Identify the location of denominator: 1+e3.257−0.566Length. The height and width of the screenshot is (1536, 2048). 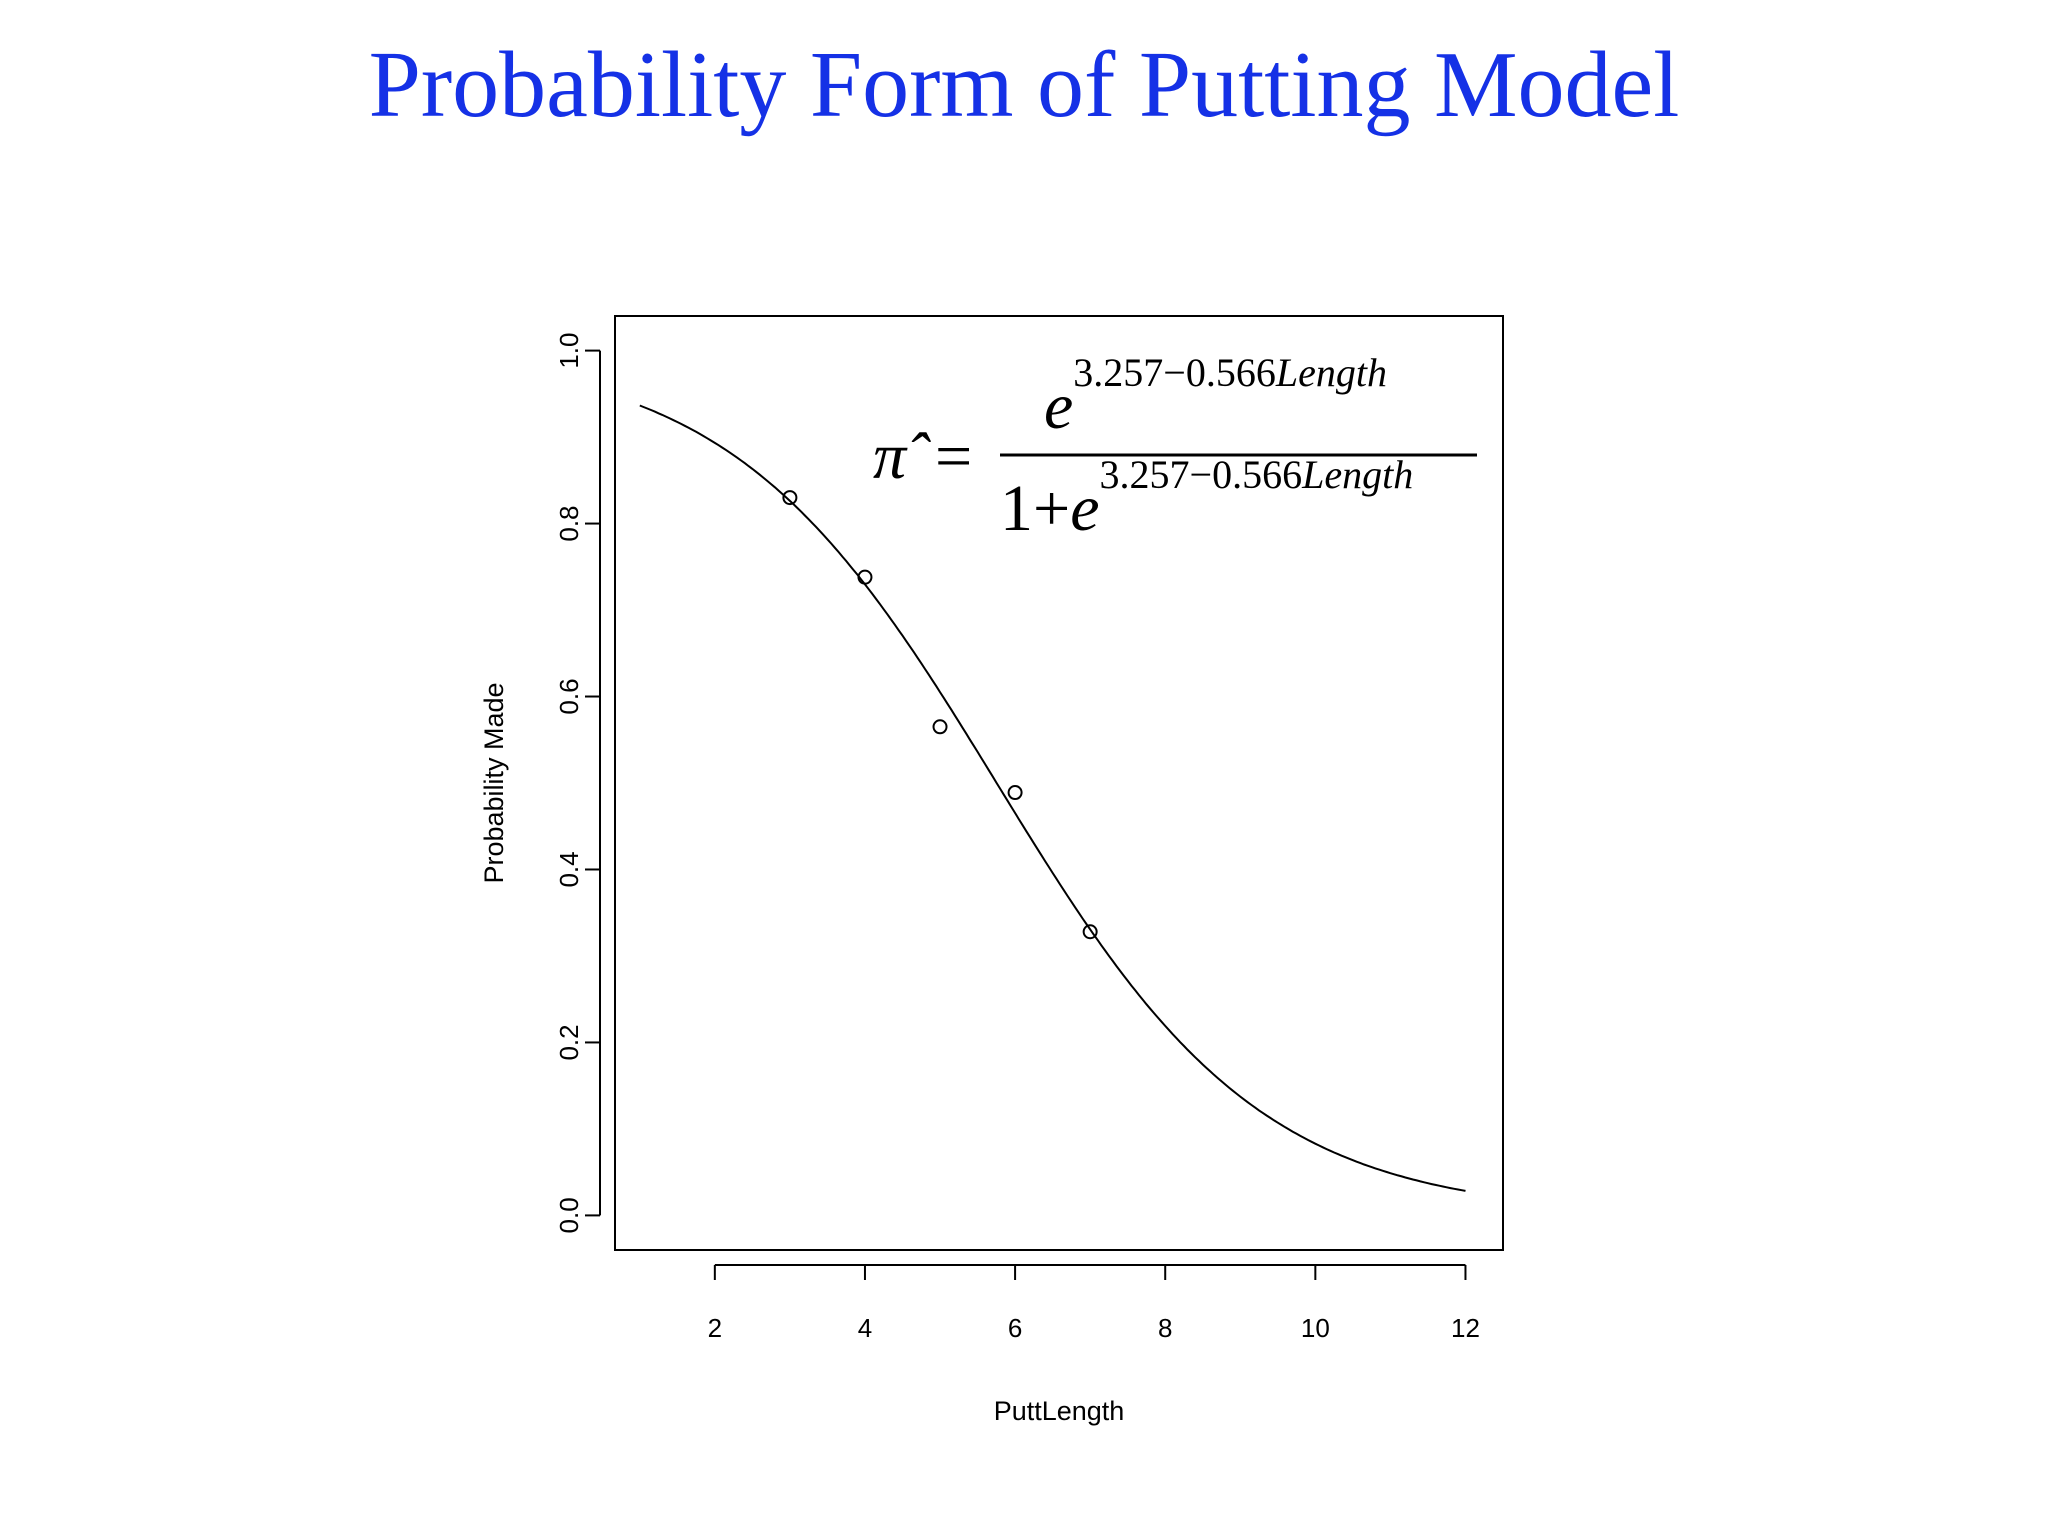
(1206, 498).